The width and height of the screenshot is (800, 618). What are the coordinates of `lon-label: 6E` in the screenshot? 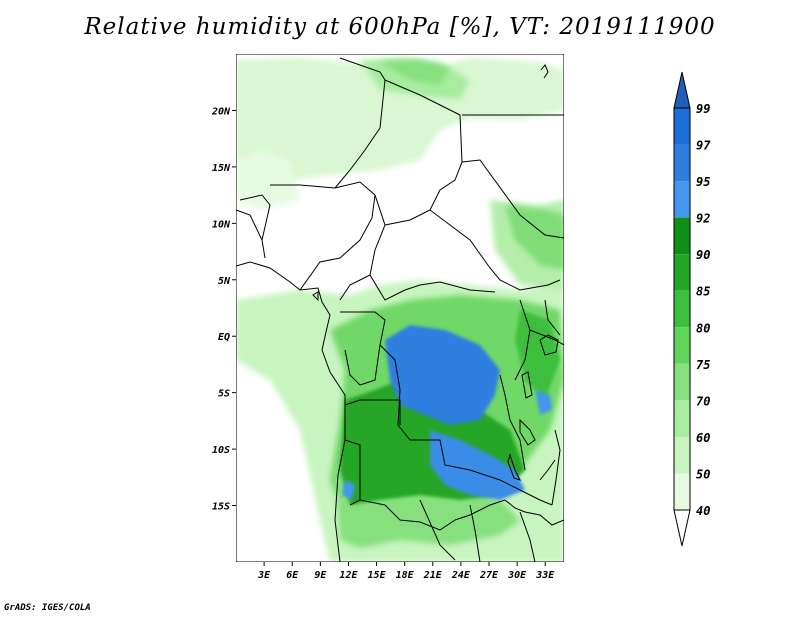 It's located at (292, 575).